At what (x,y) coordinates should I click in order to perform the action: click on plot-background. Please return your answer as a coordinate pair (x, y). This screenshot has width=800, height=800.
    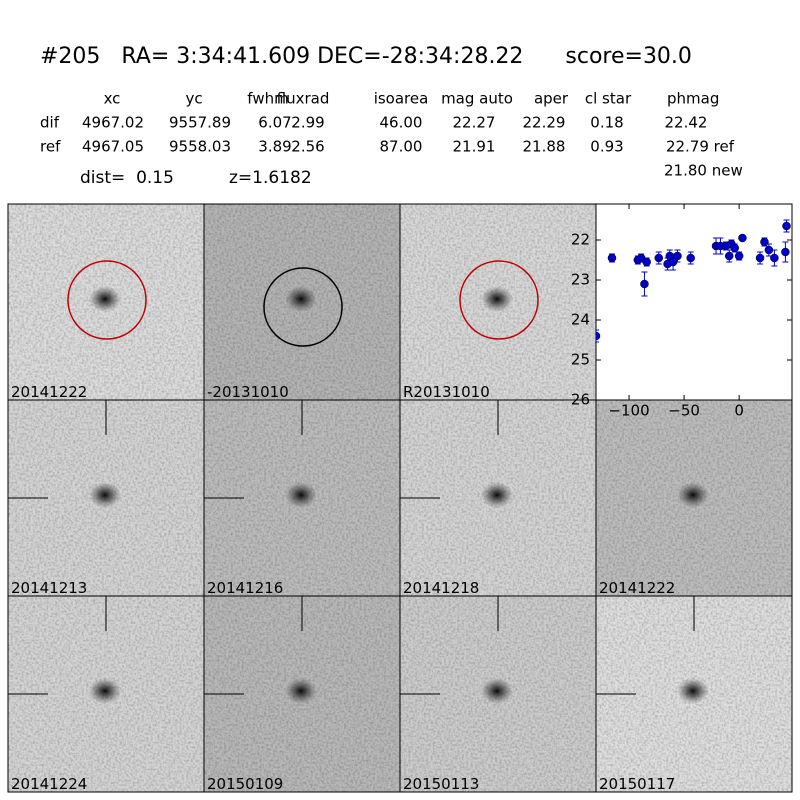
    Looking at the image, I should click on (694, 302).